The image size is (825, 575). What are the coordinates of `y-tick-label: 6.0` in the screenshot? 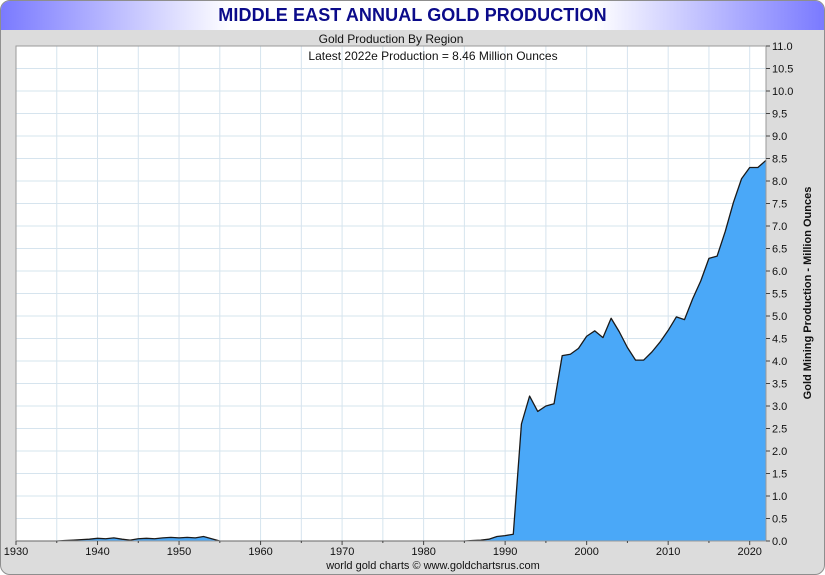 It's located at (779, 272).